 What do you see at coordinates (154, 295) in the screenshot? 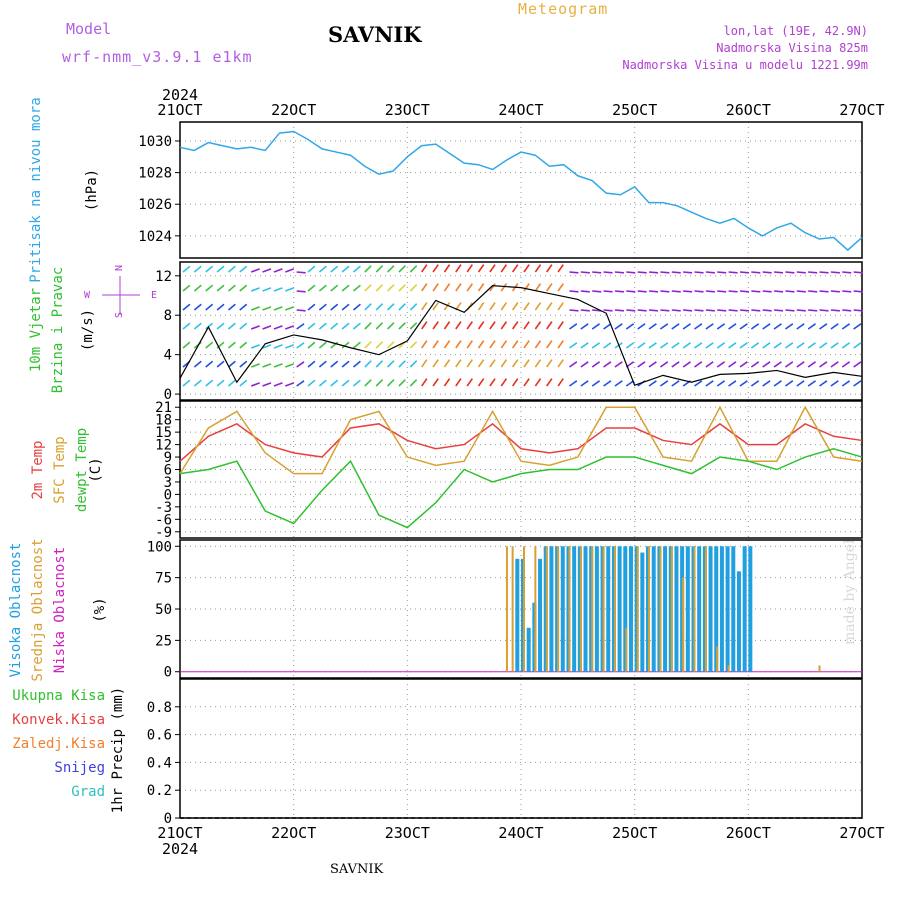
I see `compass-e: E` at bounding box center [154, 295].